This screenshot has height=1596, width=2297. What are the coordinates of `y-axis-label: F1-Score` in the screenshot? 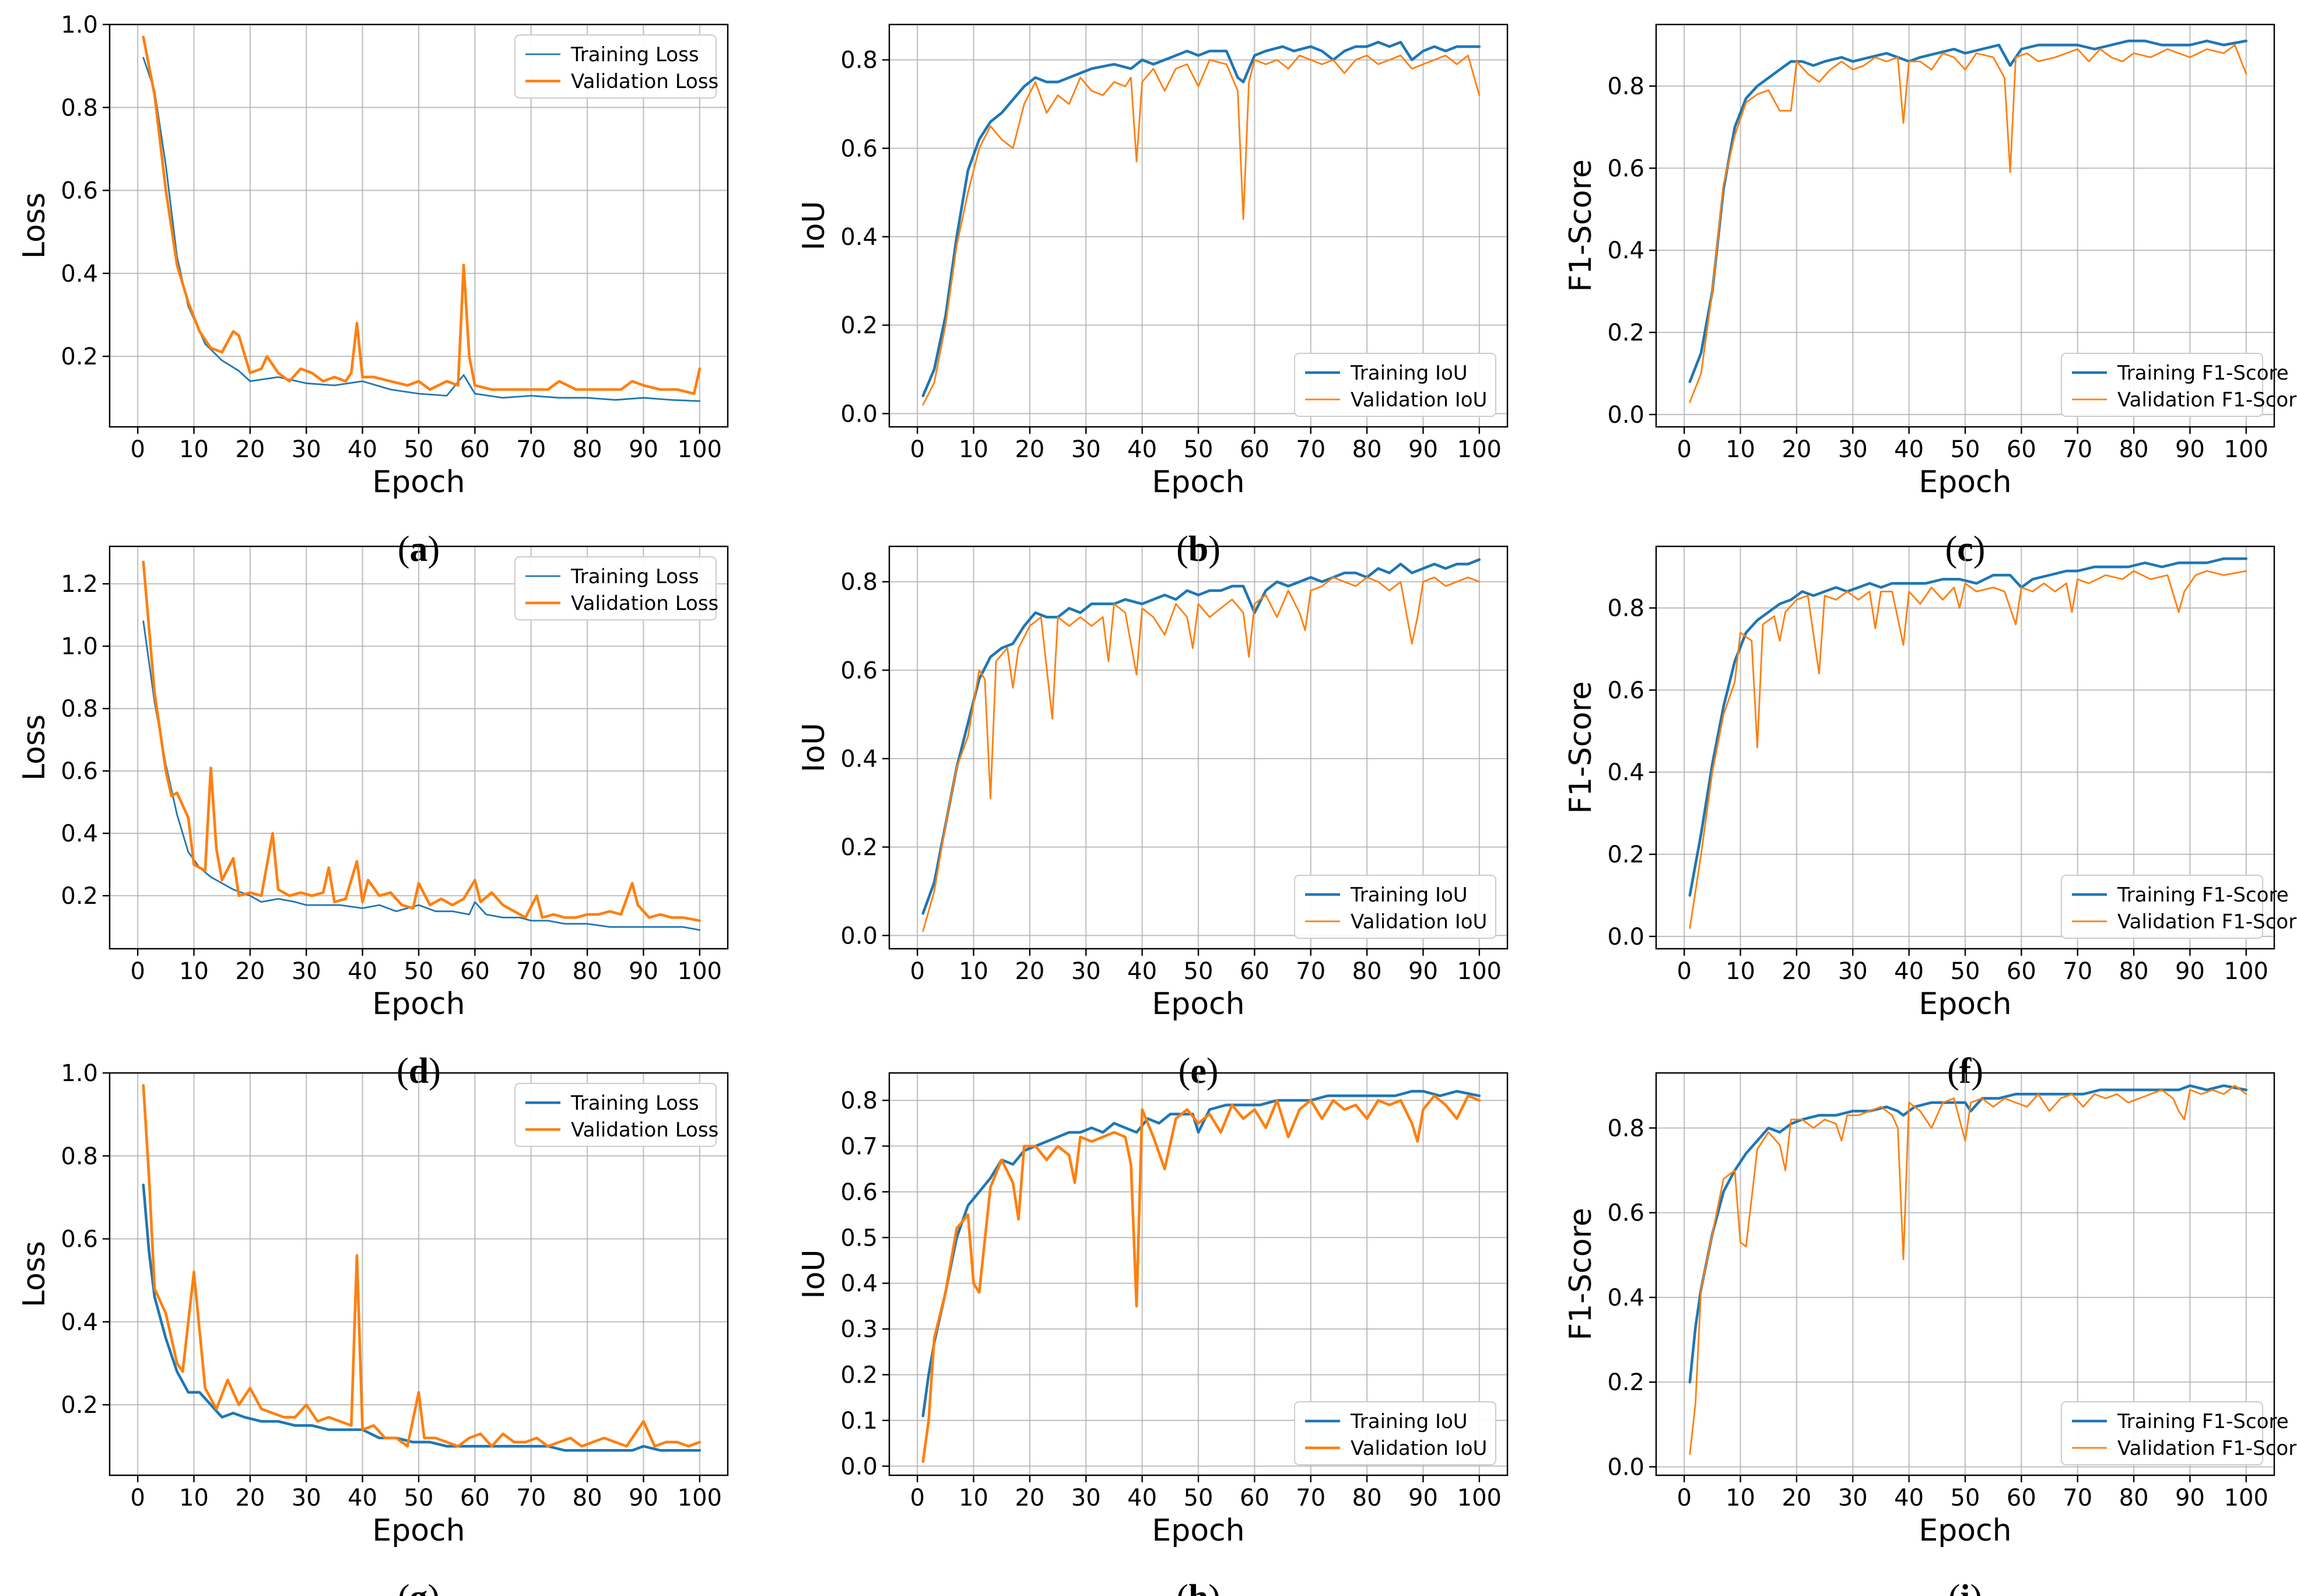 It's located at (1581, 747).